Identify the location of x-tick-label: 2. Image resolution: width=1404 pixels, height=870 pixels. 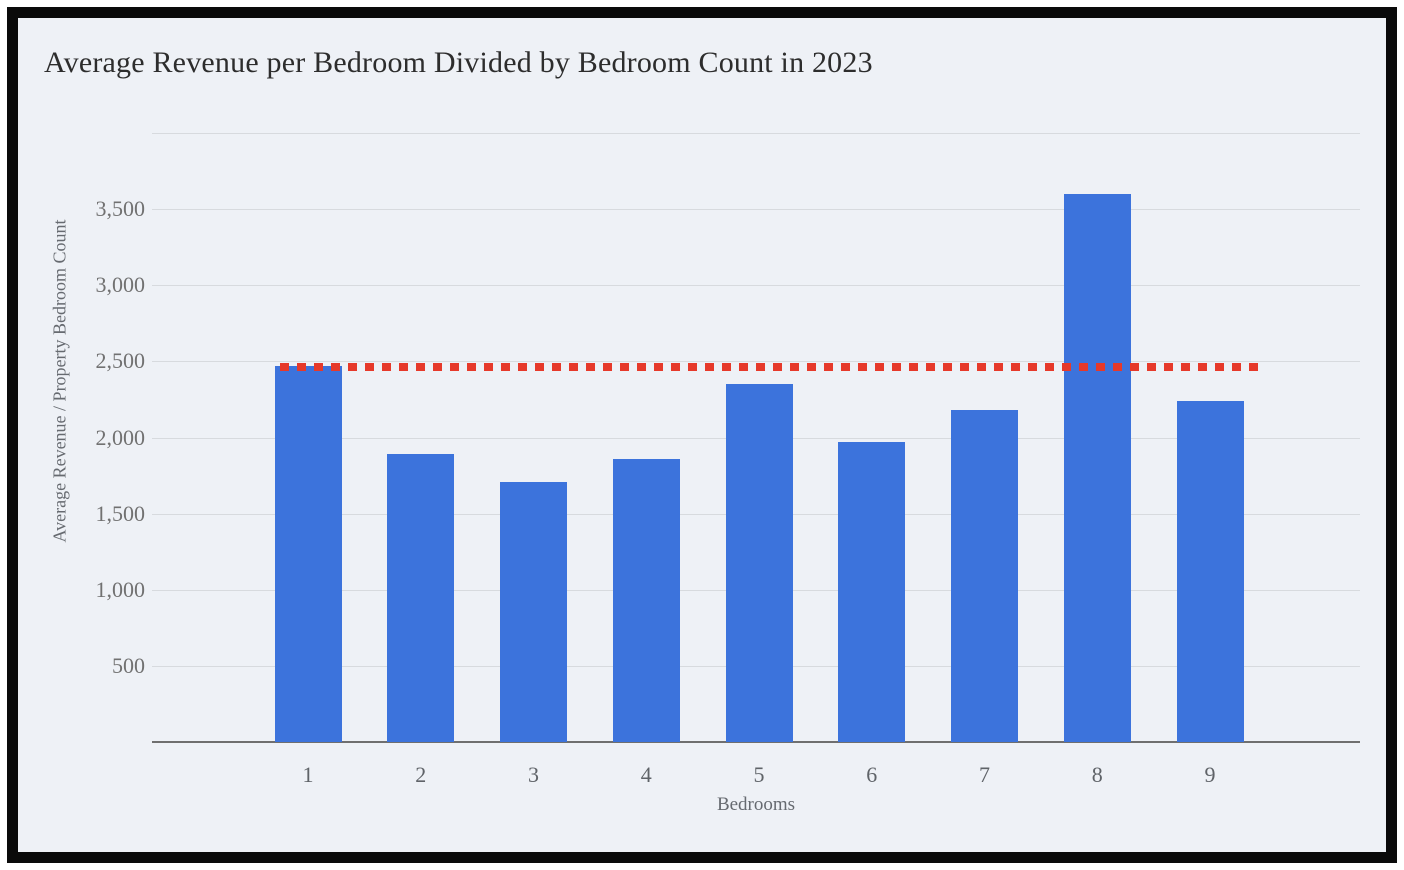
(421, 774).